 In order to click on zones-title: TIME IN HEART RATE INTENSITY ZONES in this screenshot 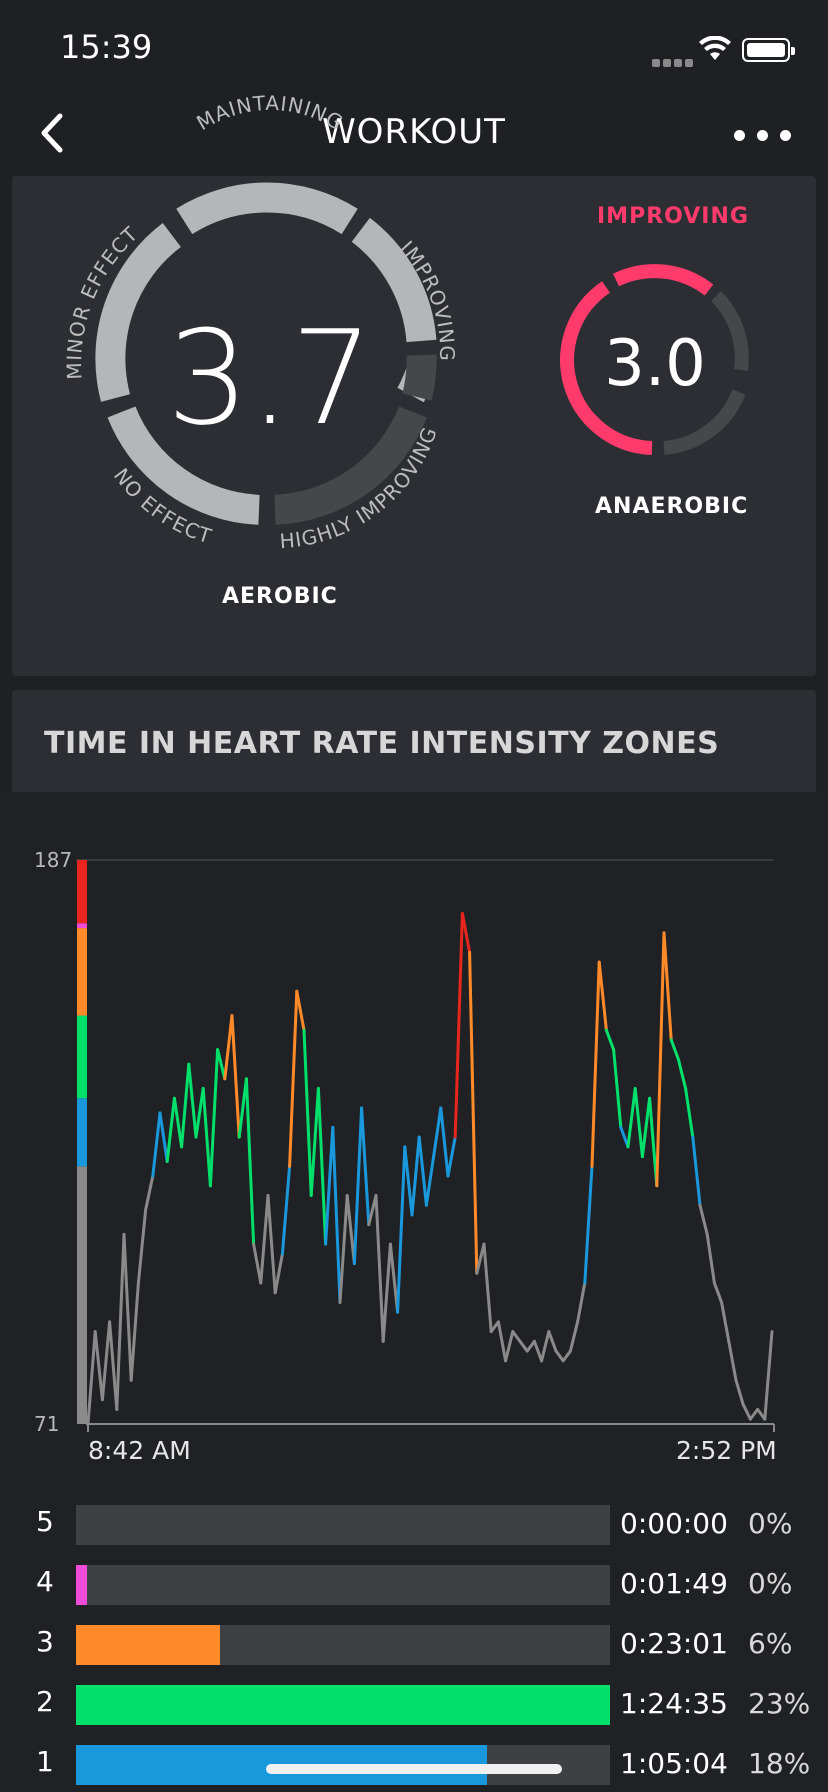, I will do `click(382, 743)`.